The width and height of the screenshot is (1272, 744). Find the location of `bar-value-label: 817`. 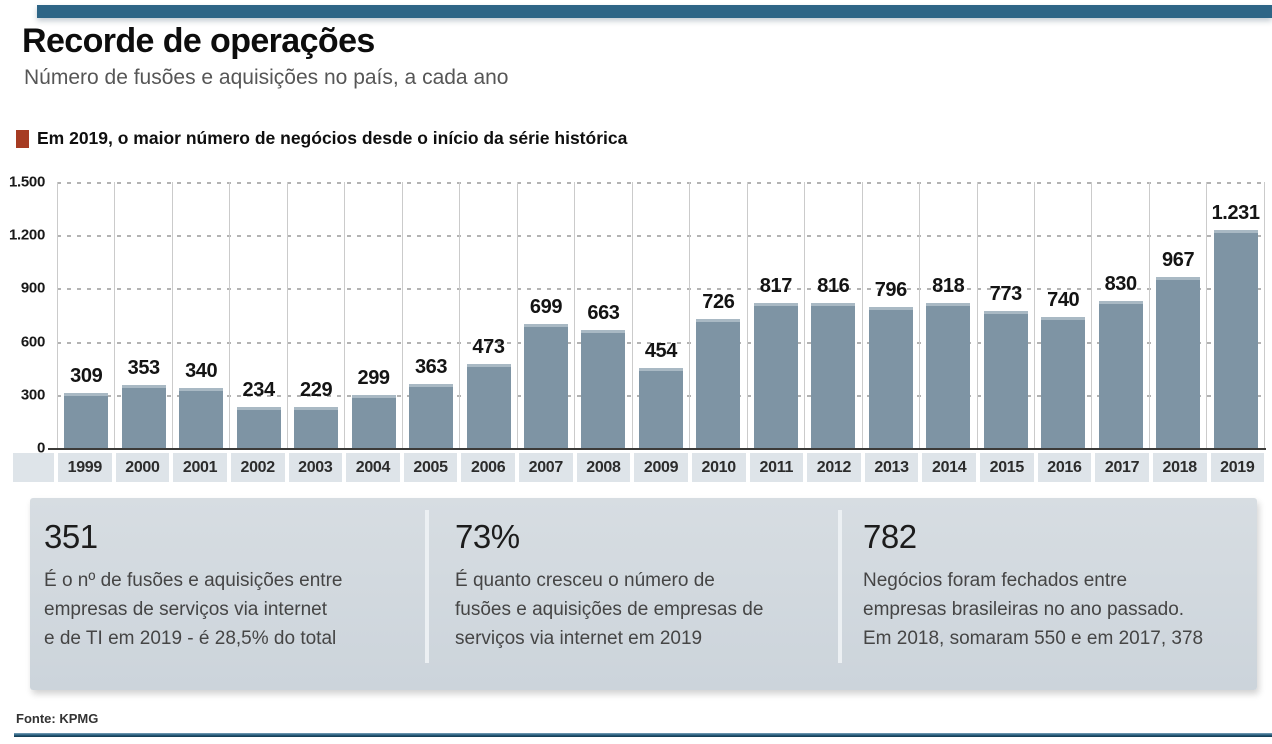

bar-value-label: 817 is located at coordinates (776, 286).